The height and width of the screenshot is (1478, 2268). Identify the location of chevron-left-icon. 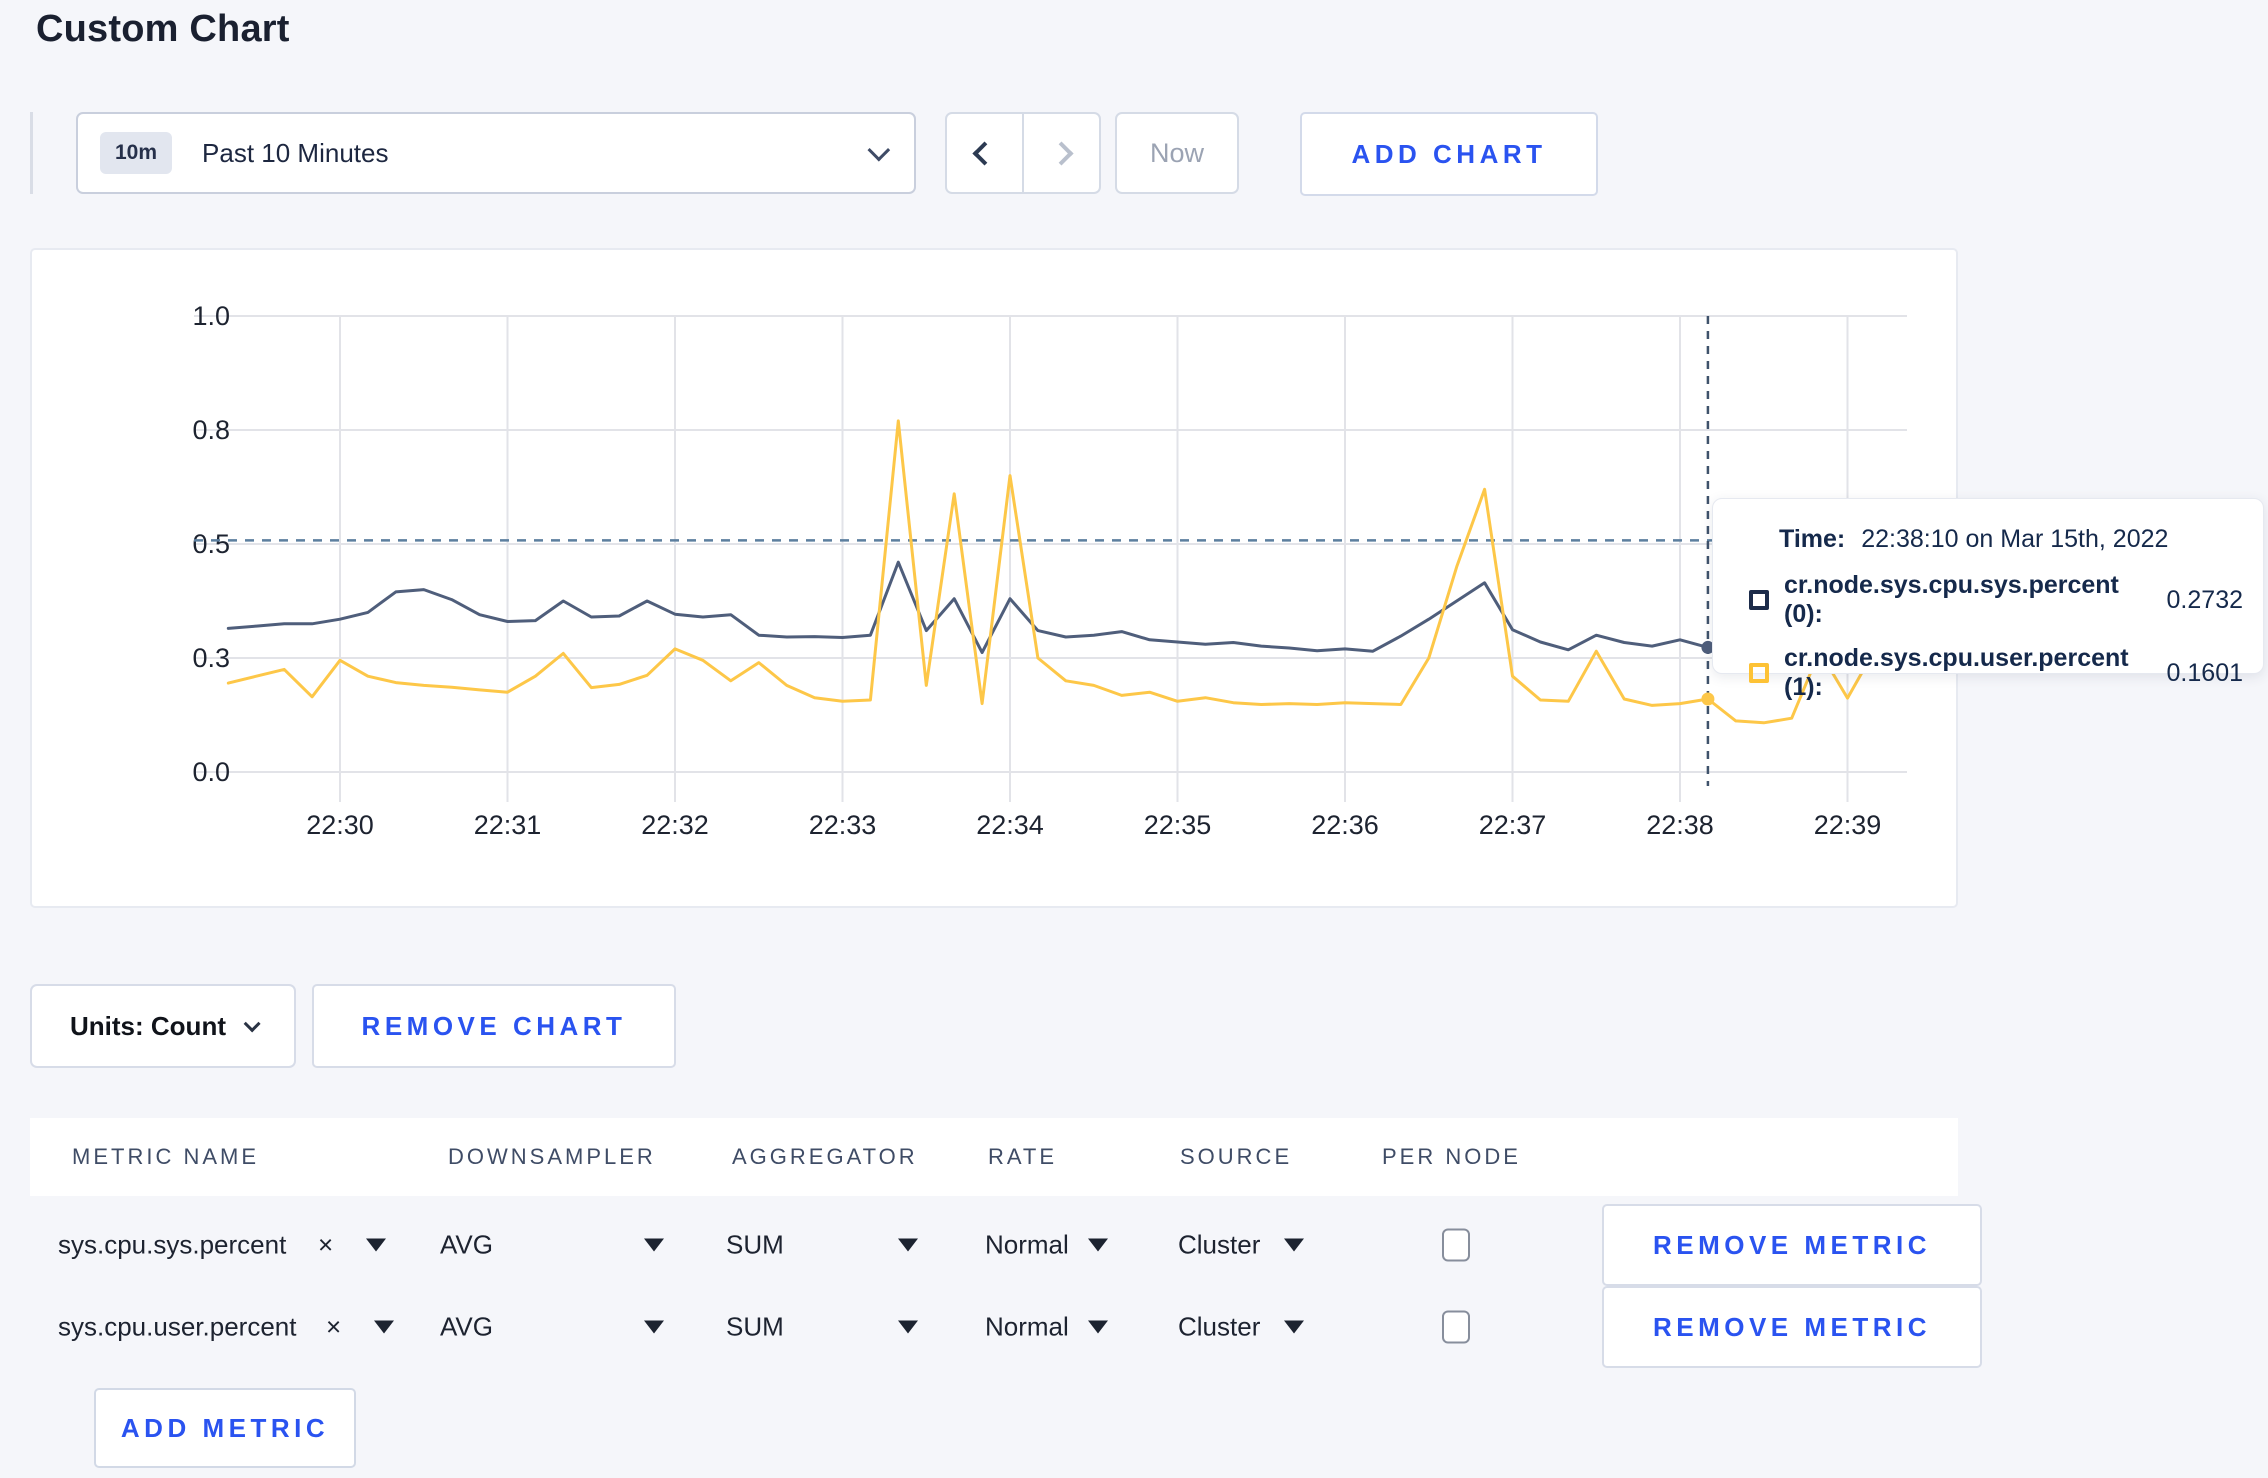
(984, 153).